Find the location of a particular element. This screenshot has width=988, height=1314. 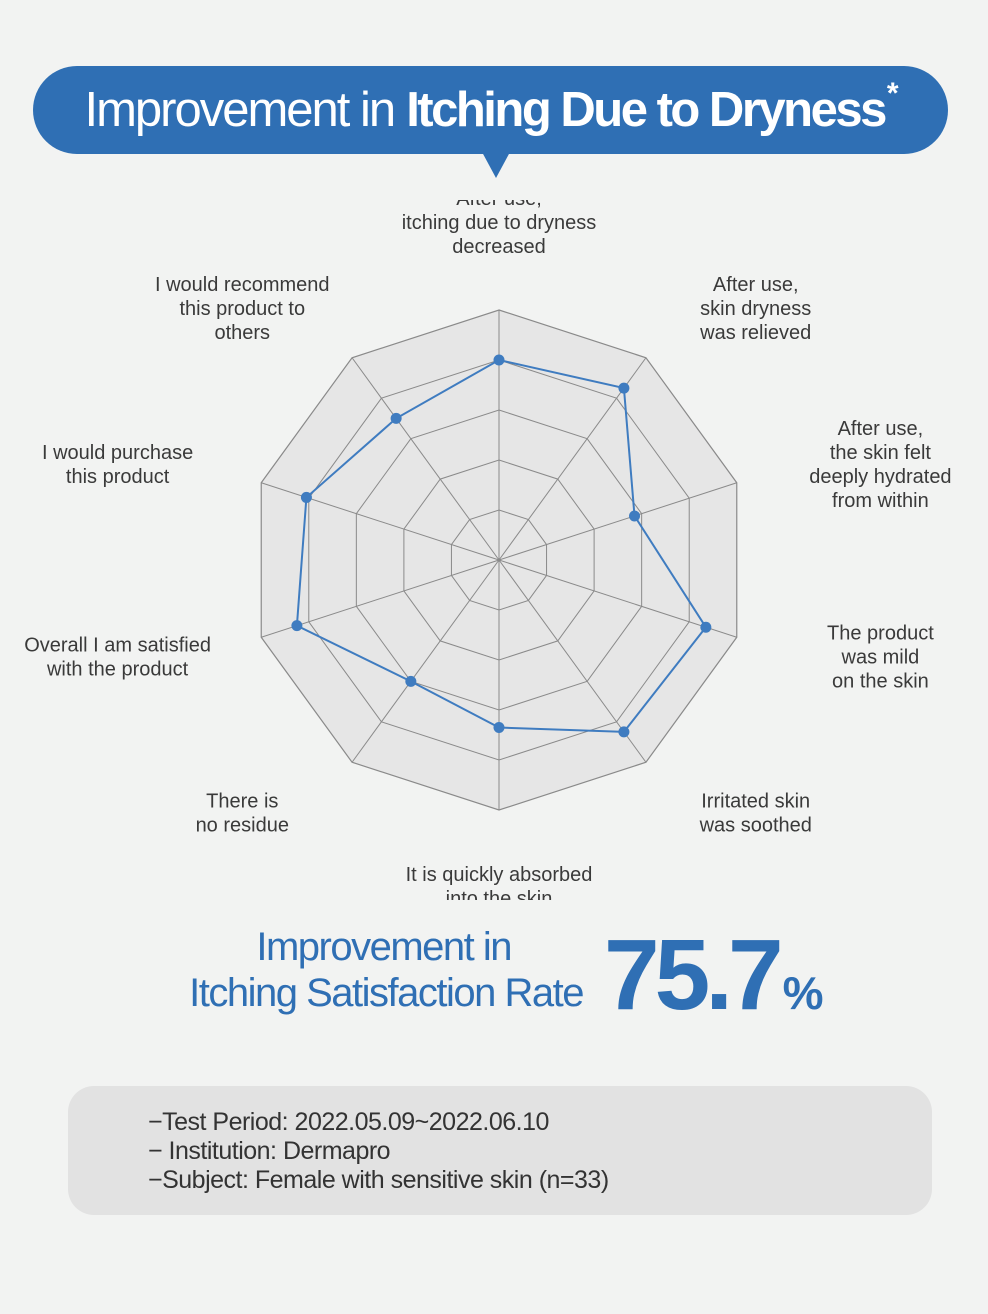

title-banner: Improvement in Itching Due to Dryness * is located at coordinates (490, 110).